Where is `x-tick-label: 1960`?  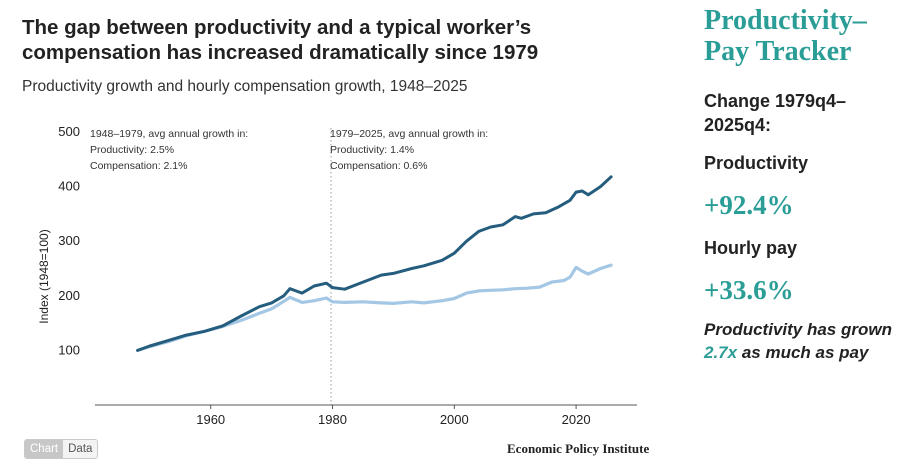
x-tick-label: 1960 is located at coordinates (210, 419).